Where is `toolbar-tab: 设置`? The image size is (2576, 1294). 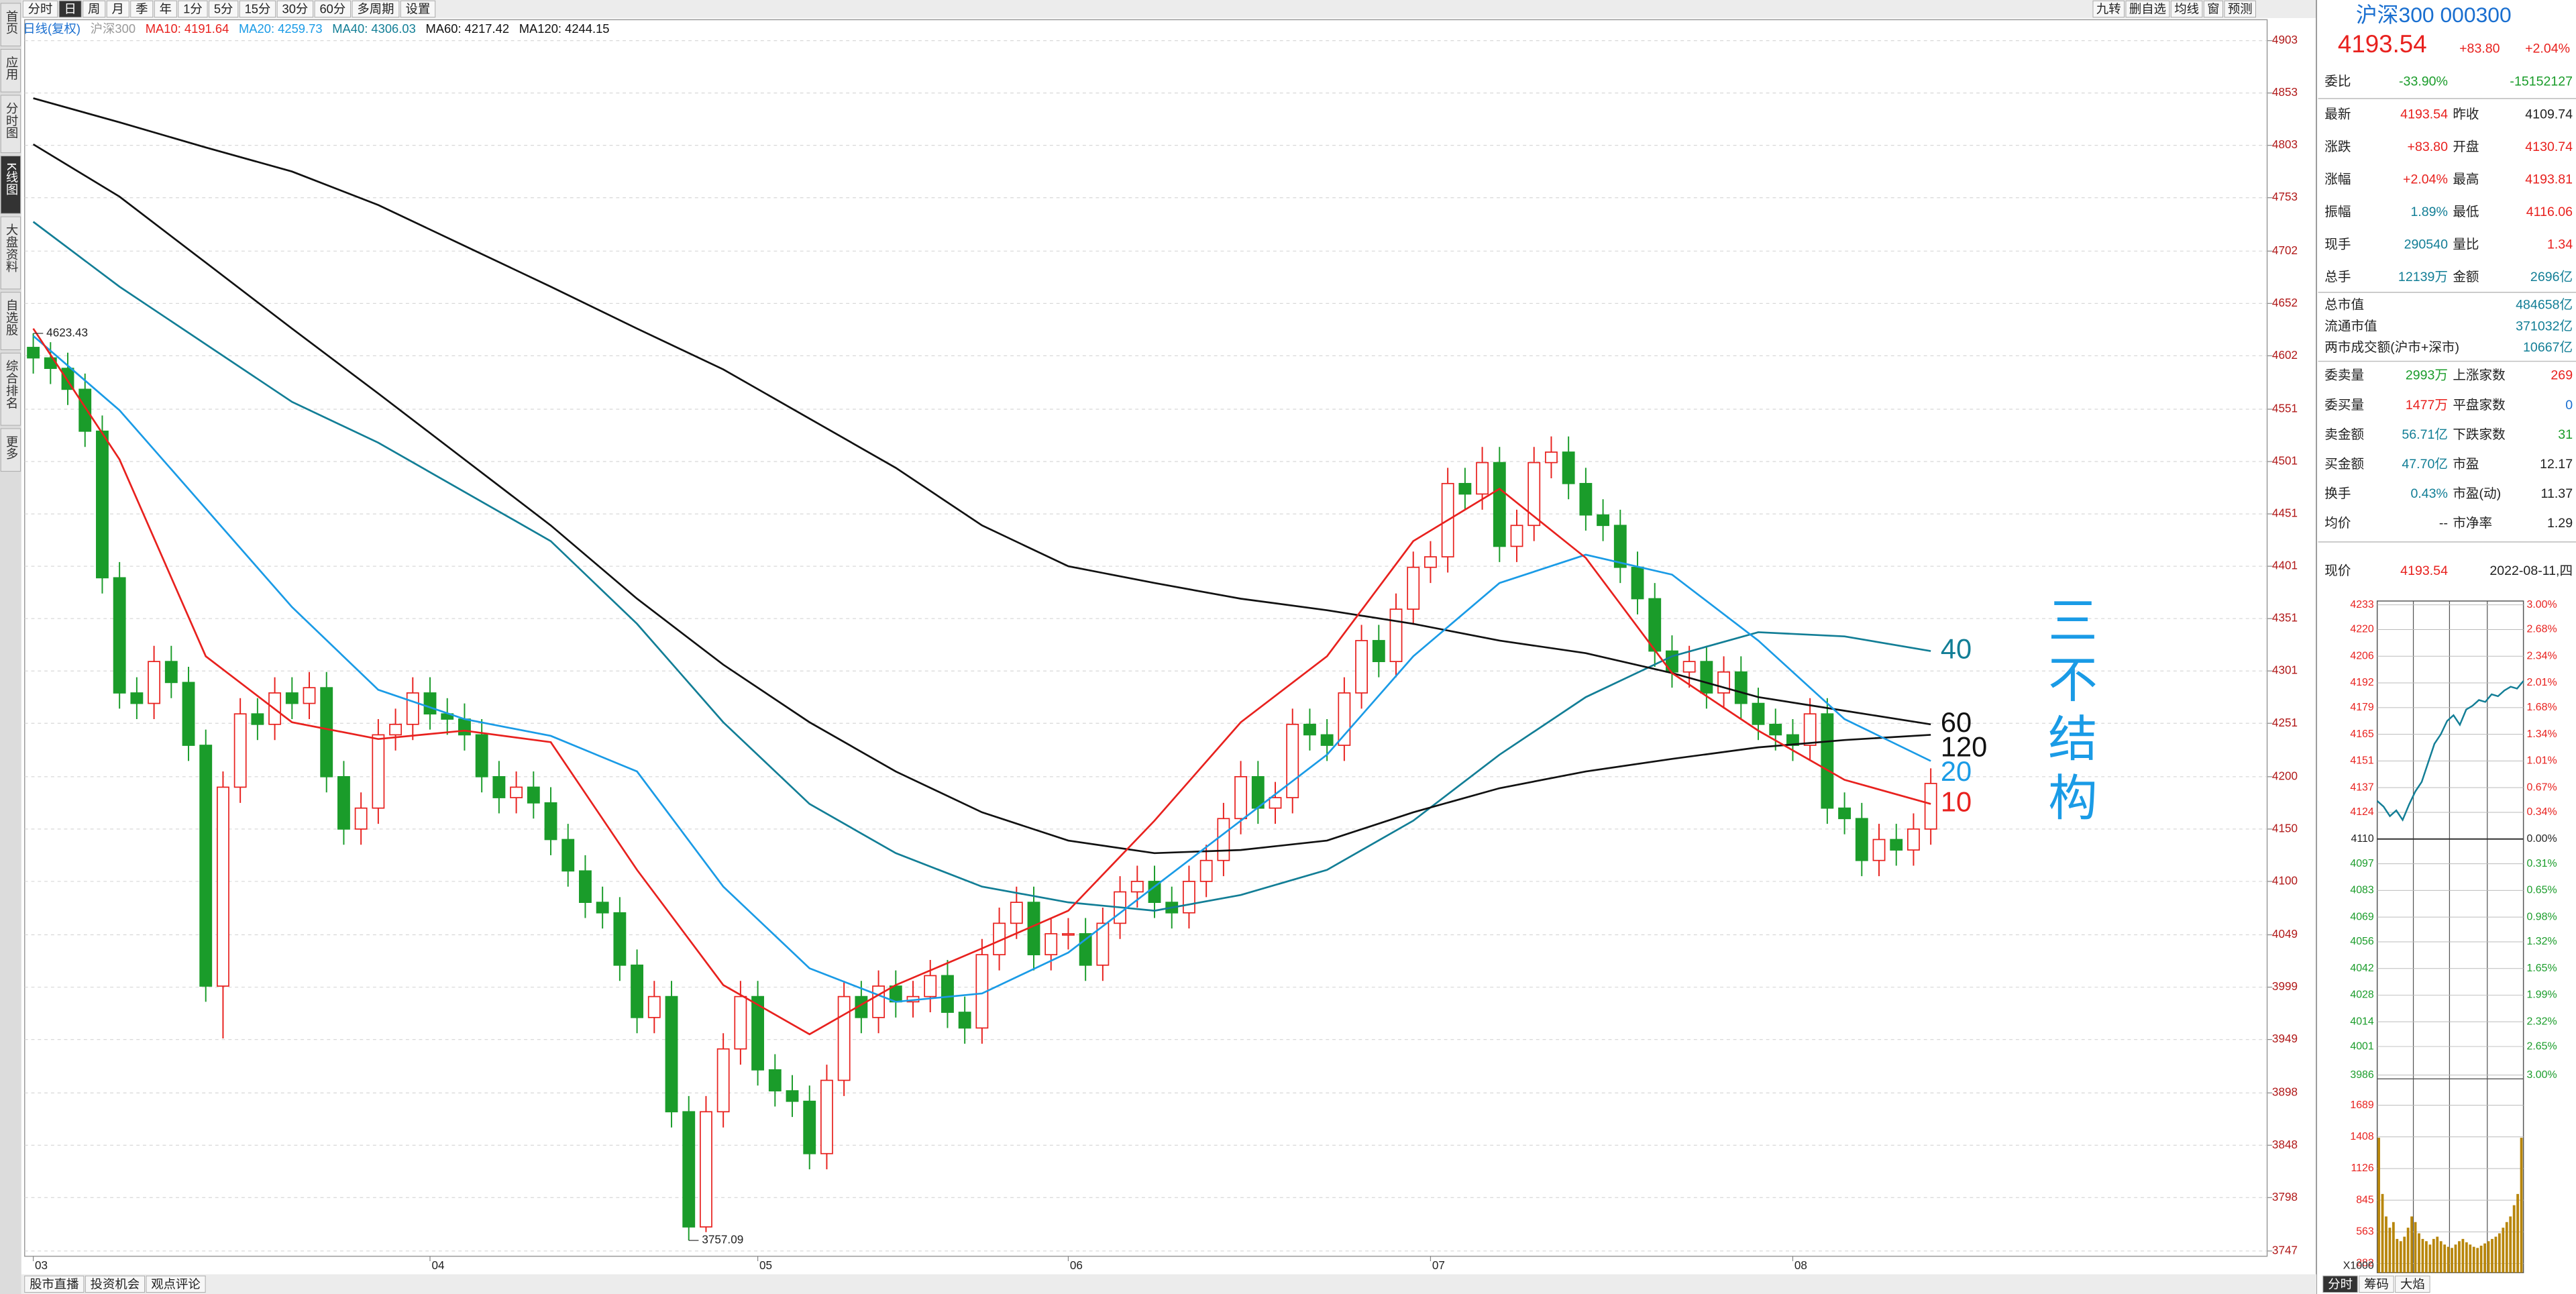
toolbar-tab: 设置 is located at coordinates (418, 9).